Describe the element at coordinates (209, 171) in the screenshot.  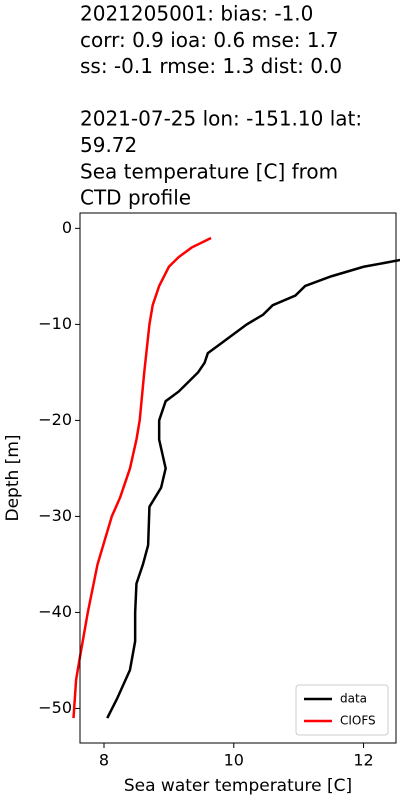
I see `chart-subtitle: Sea temperature [C] from` at that location.